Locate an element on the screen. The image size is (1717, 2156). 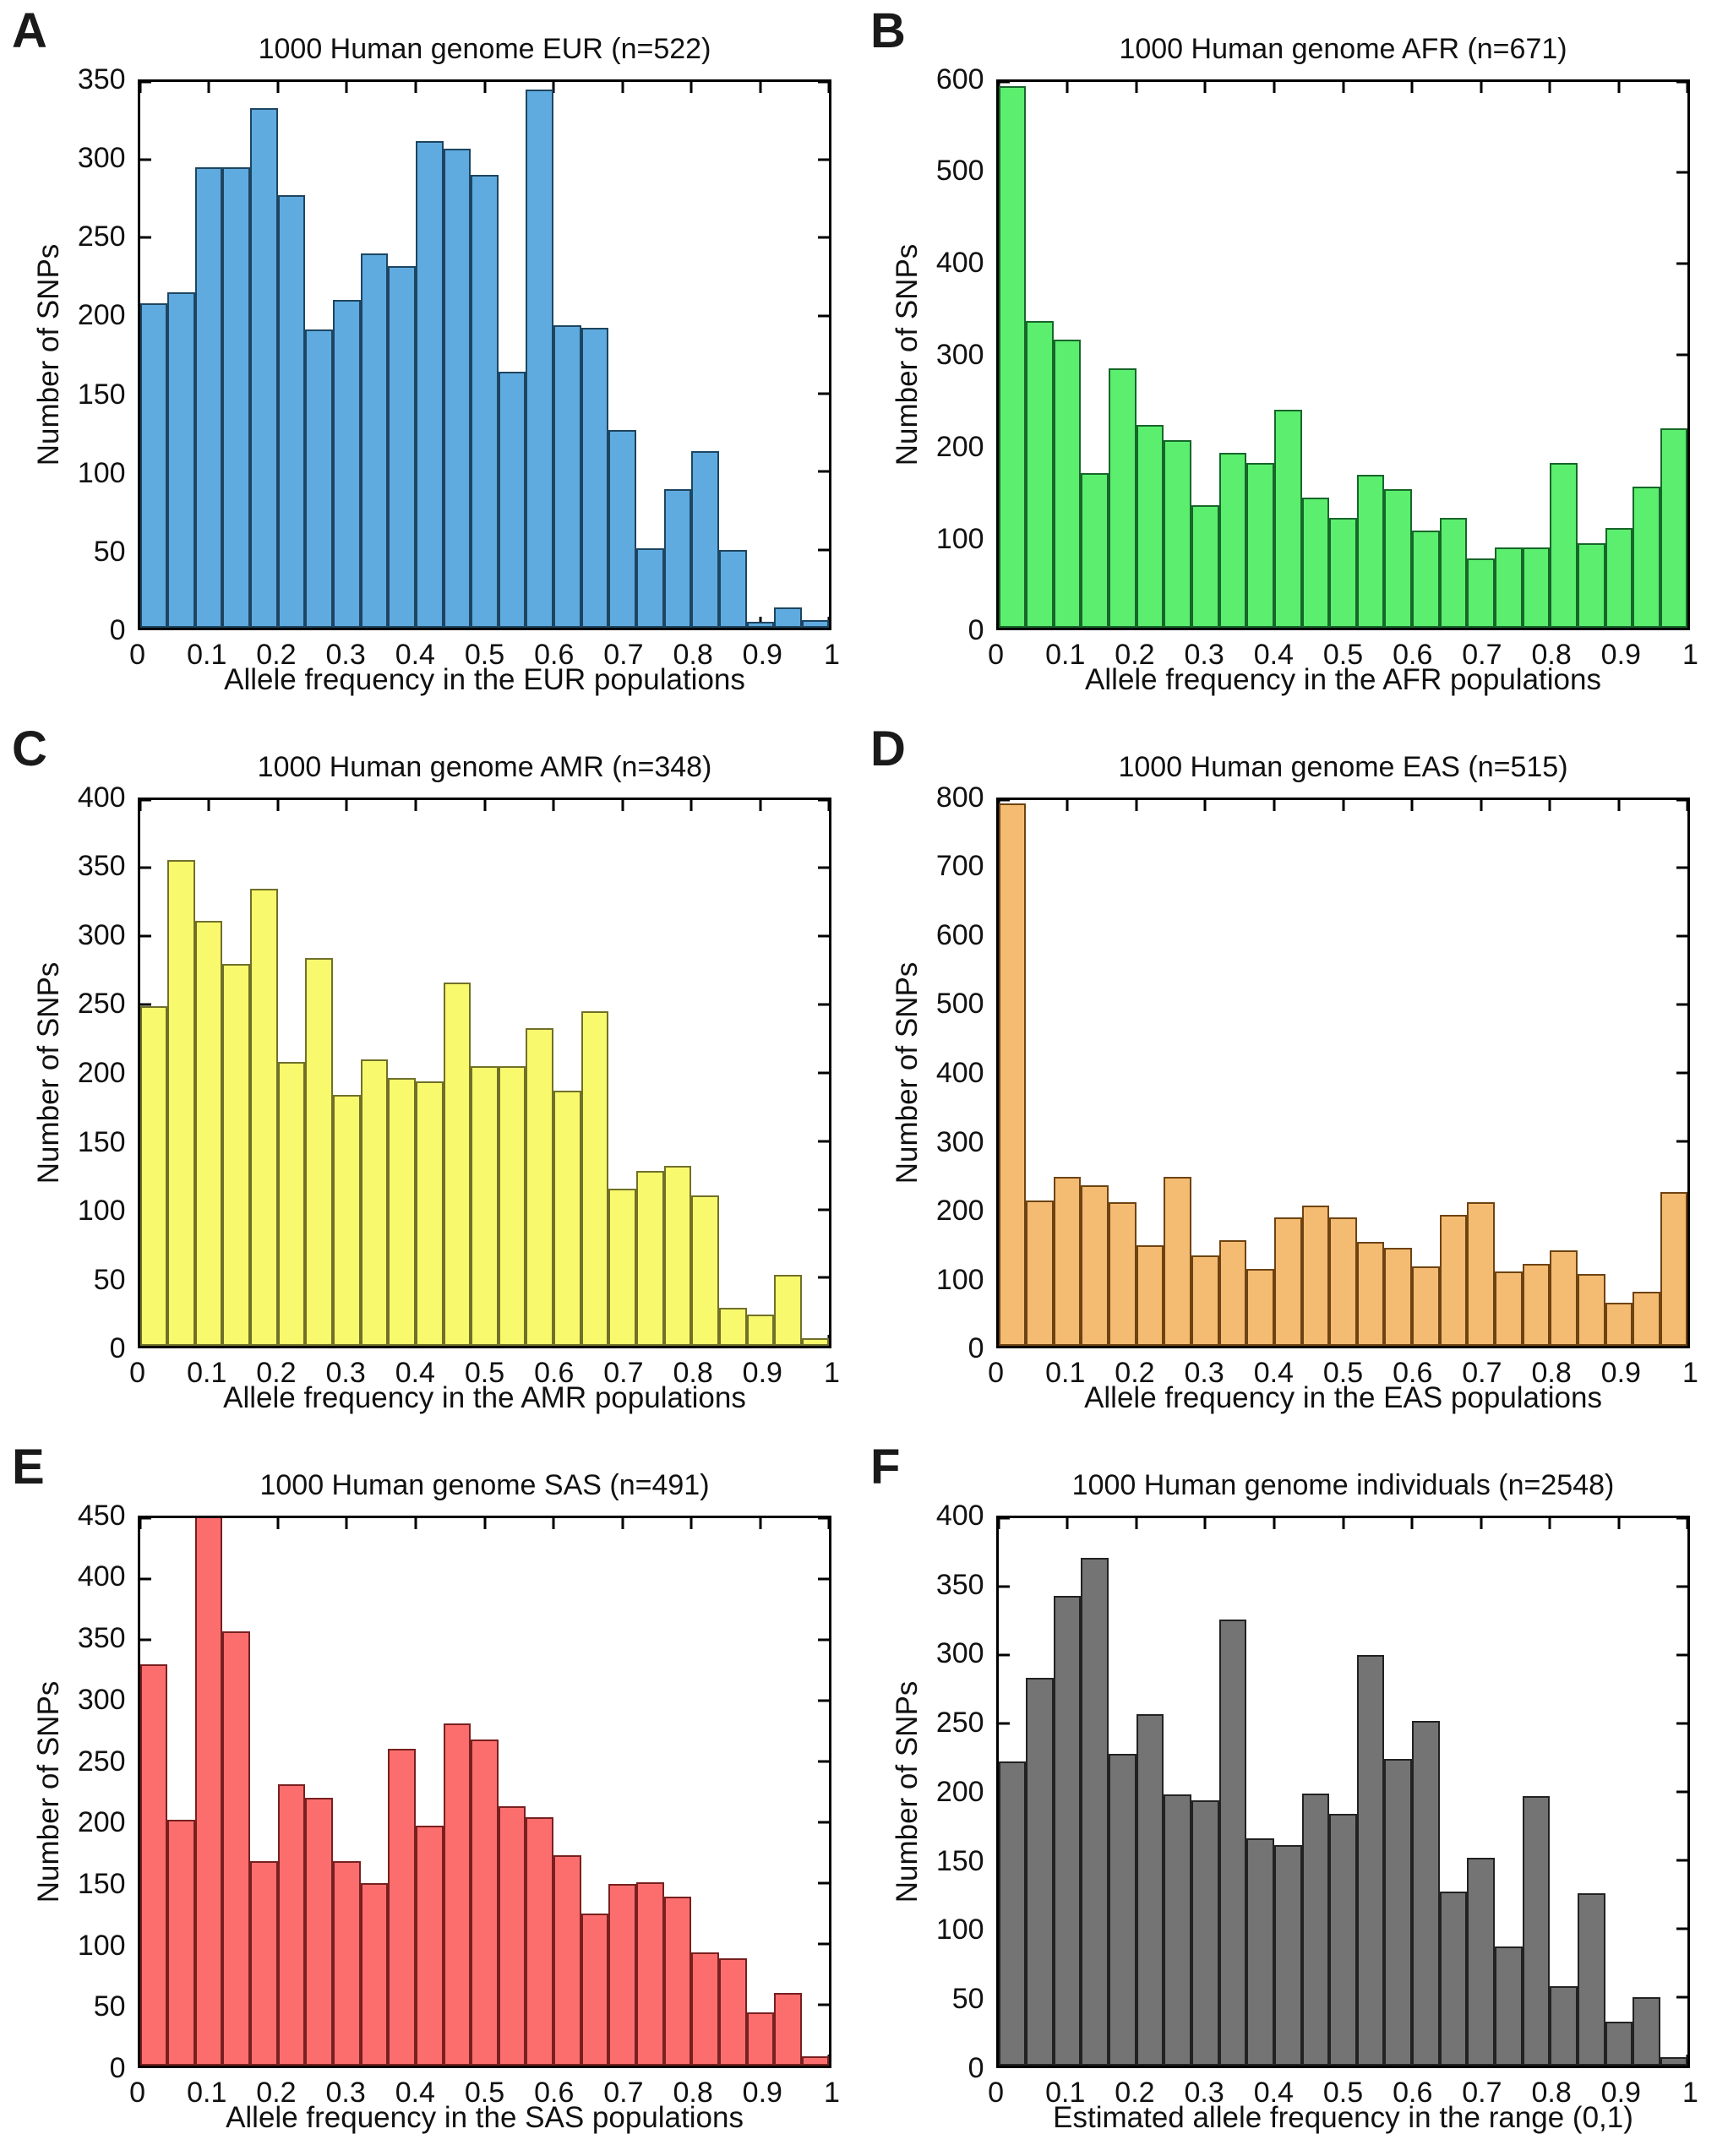
x-axis-label-a: Allele frequency in the EUR populations is located at coordinates (485, 680).